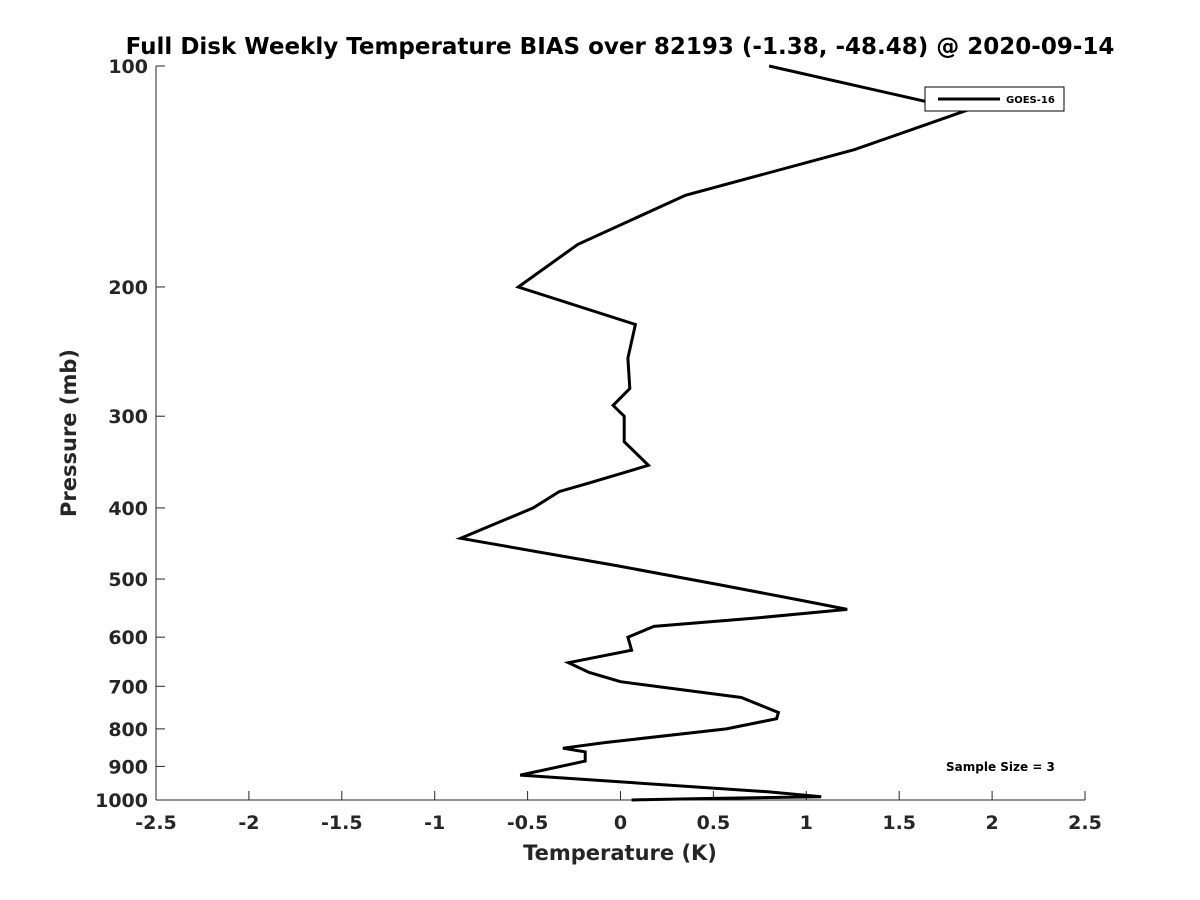 The height and width of the screenshot is (900, 1200). Describe the element at coordinates (1000, 767) in the screenshot. I see `sample-size-annotation: Sample Size = 3` at that location.